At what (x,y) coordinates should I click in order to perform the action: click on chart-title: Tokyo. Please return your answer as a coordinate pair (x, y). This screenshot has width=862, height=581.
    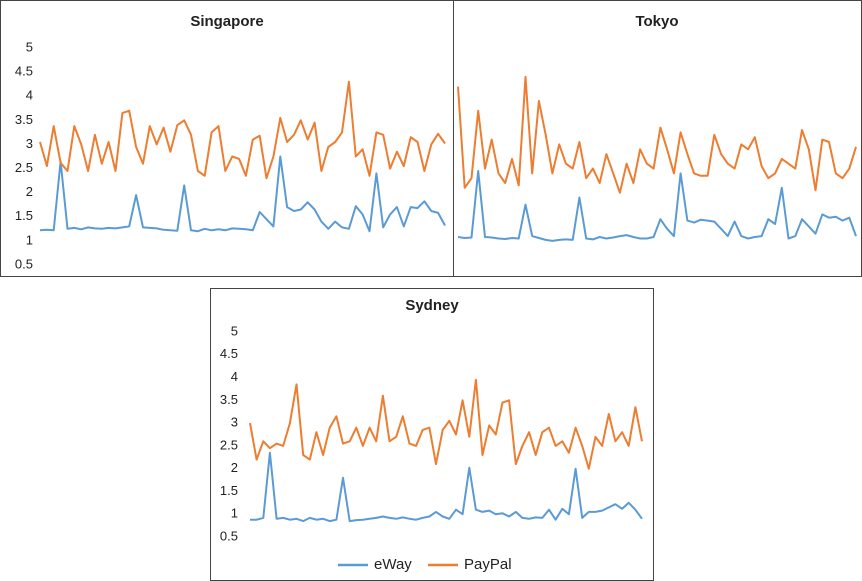
    Looking at the image, I should click on (656, 21).